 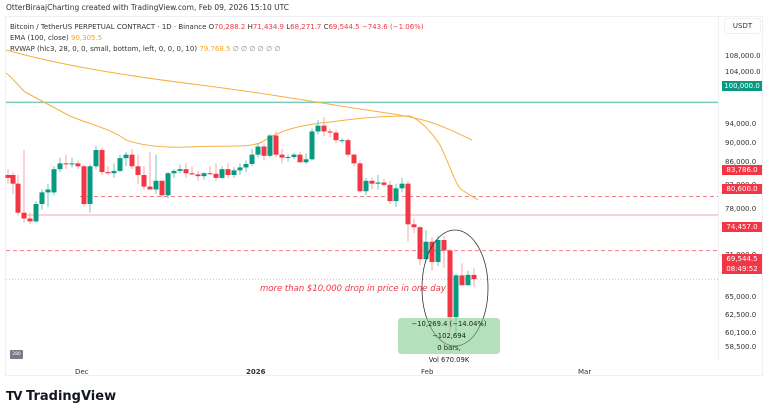 What do you see at coordinates (741, 209) in the screenshot?
I see `price-label: 78,000.0` at bounding box center [741, 209].